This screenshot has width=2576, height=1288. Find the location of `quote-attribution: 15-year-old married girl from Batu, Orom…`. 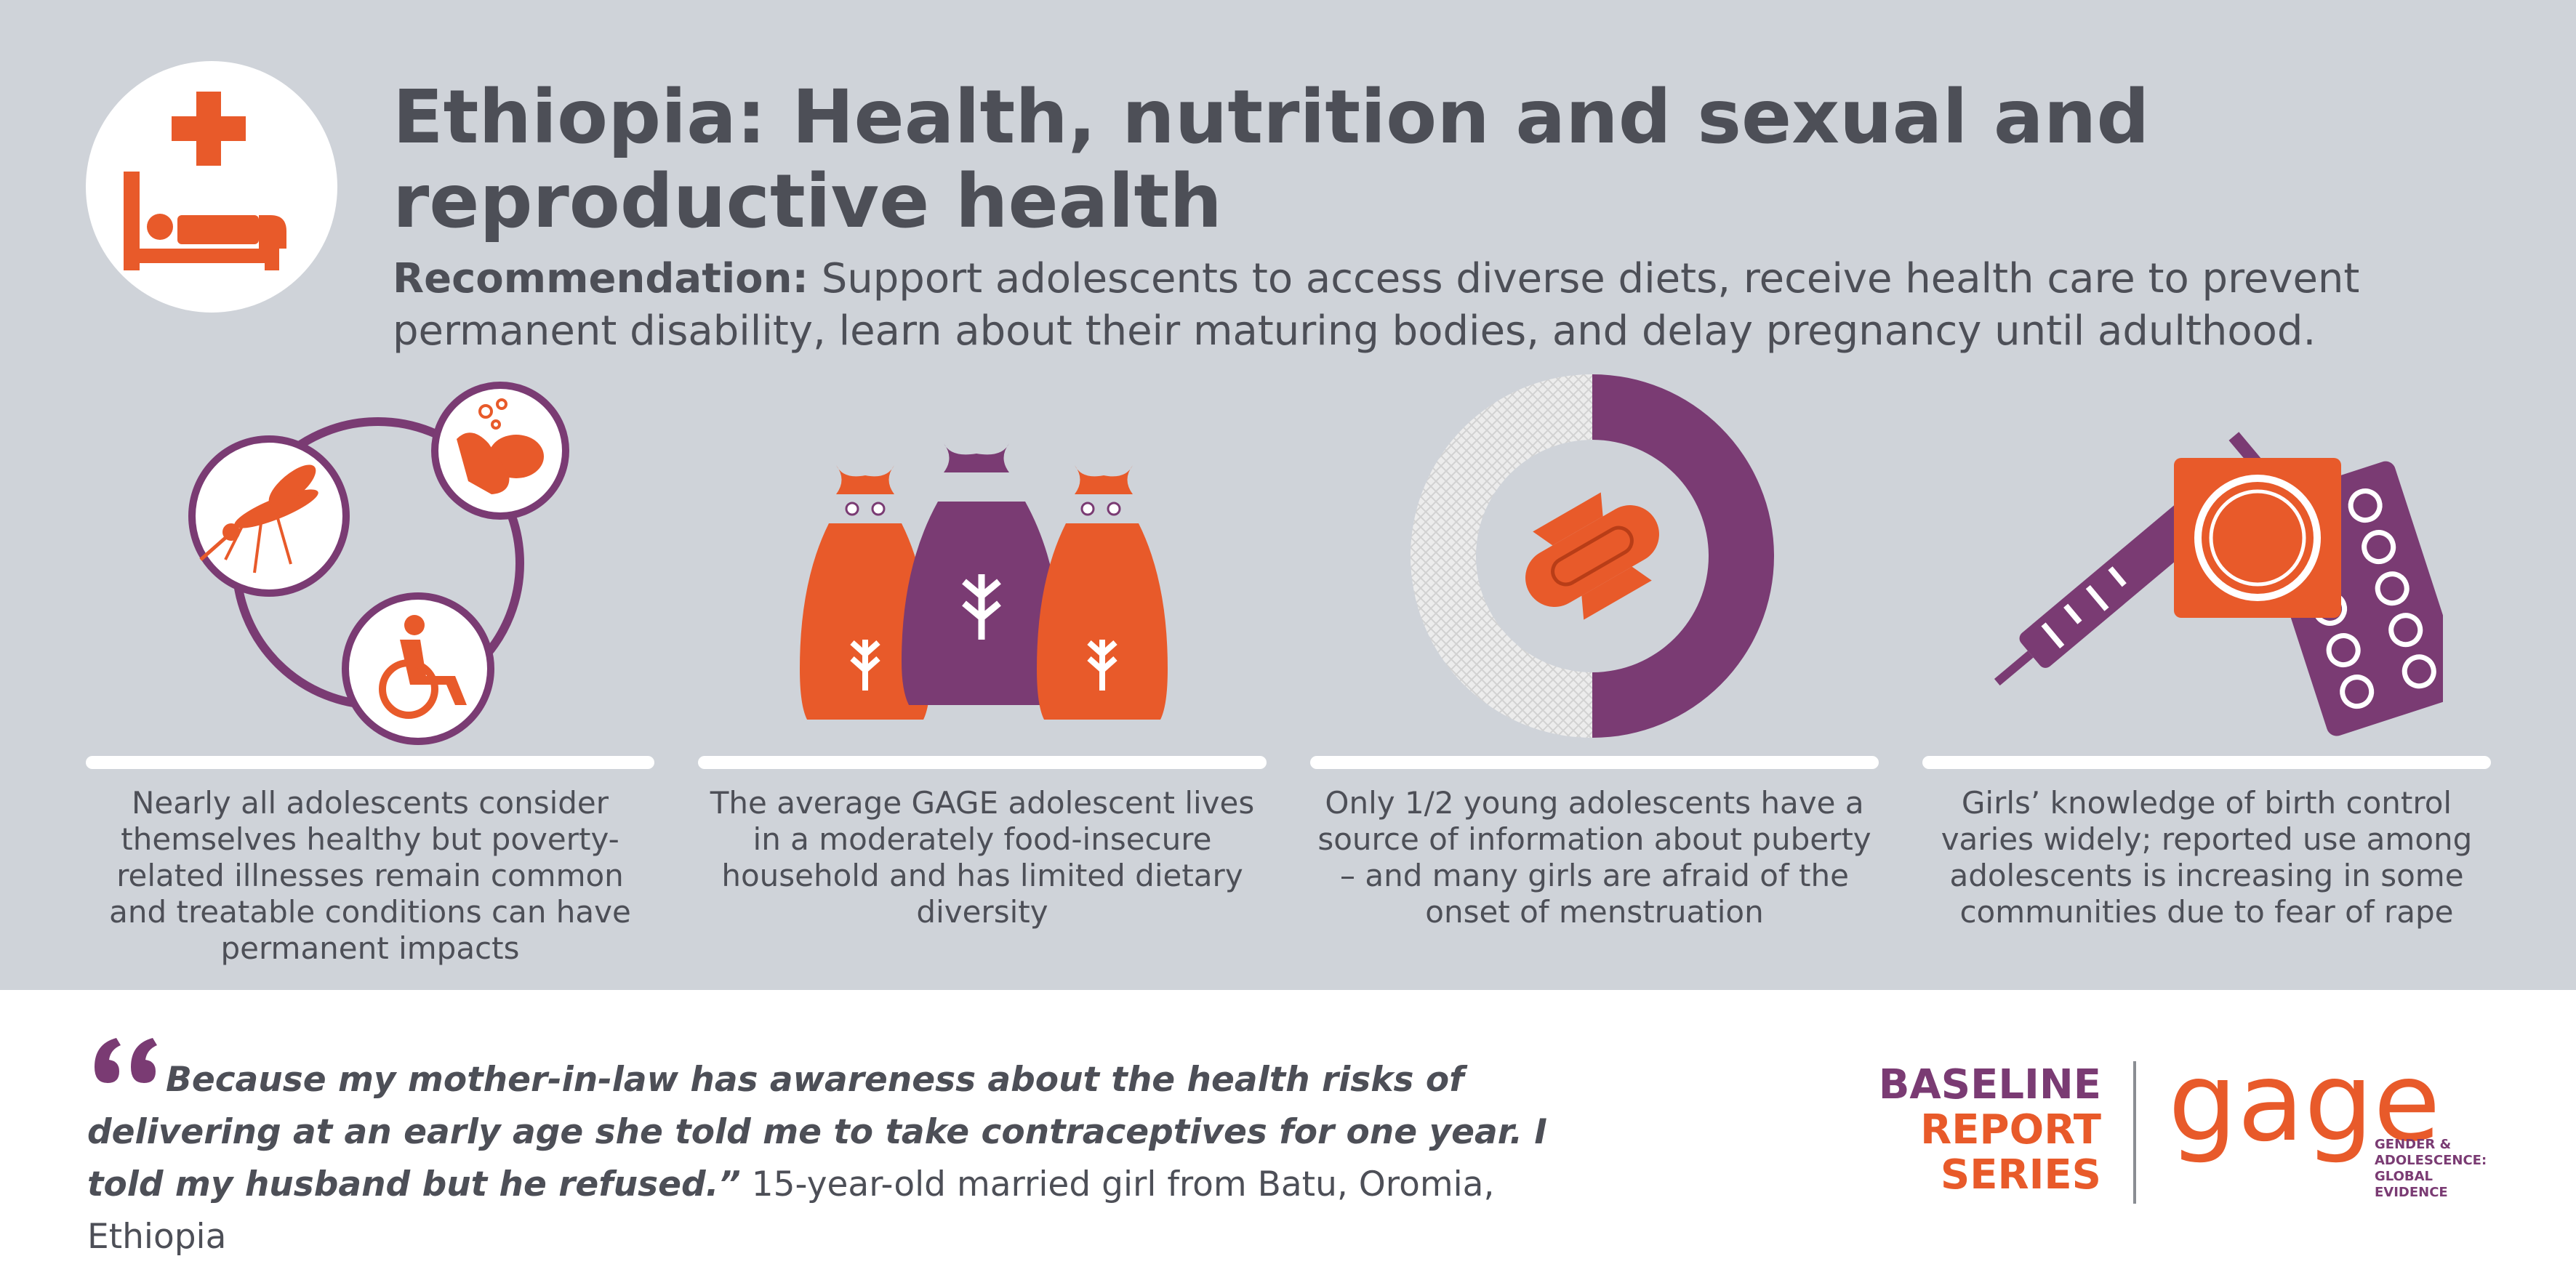

quote-attribution: 15-year-old married girl from Batu, Orom… is located at coordinates (791, 1210).